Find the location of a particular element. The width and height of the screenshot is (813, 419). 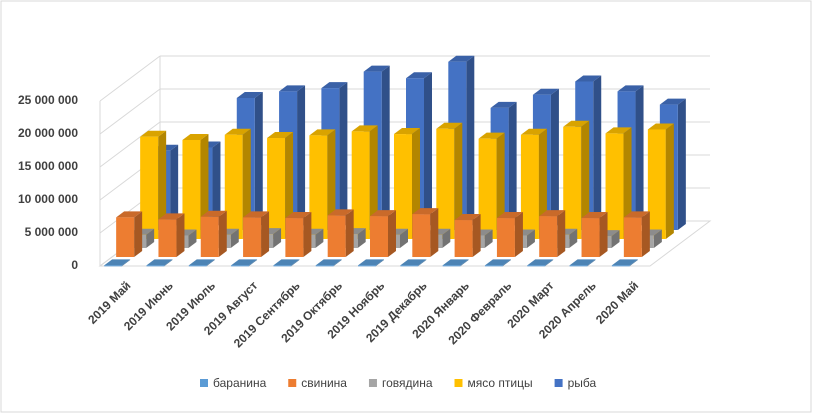

side-grid-line is located at coordinates (130, 111).